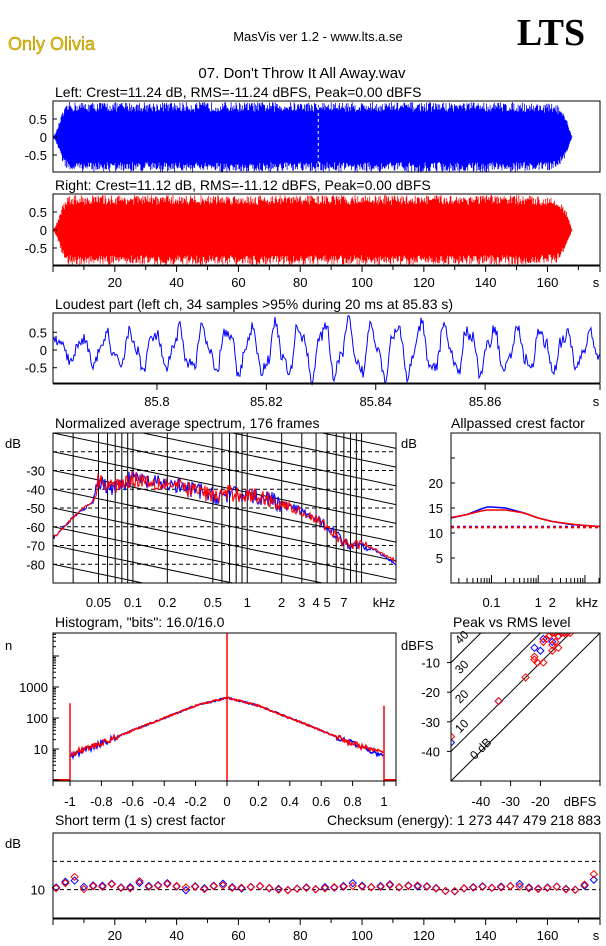  What do you see at coordinates (313, 230) in the screenshot?
I see `right-waveform-trace` at bounding box center [313, 230].